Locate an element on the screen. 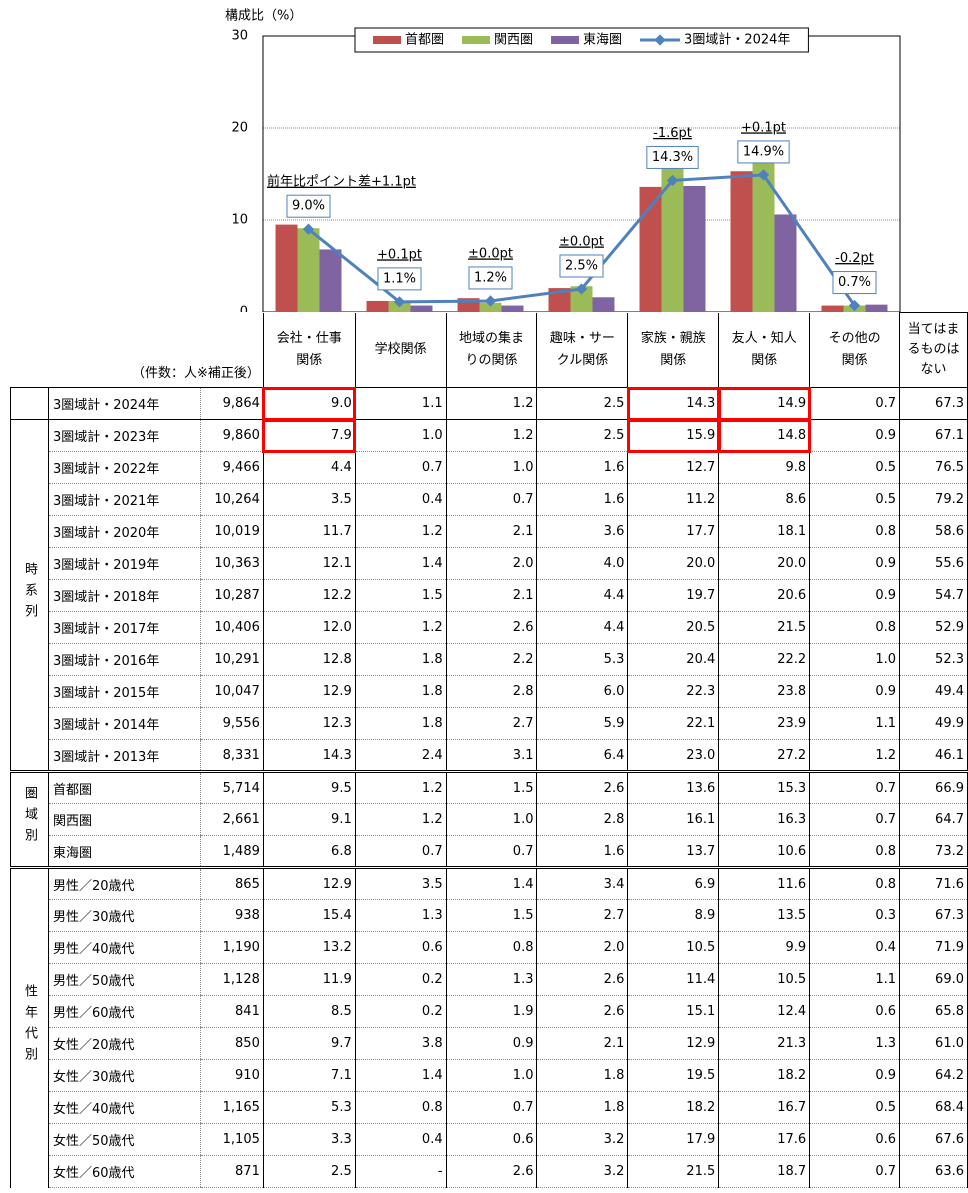  value-cell: 16.3 is located at coordinates (764, 819).